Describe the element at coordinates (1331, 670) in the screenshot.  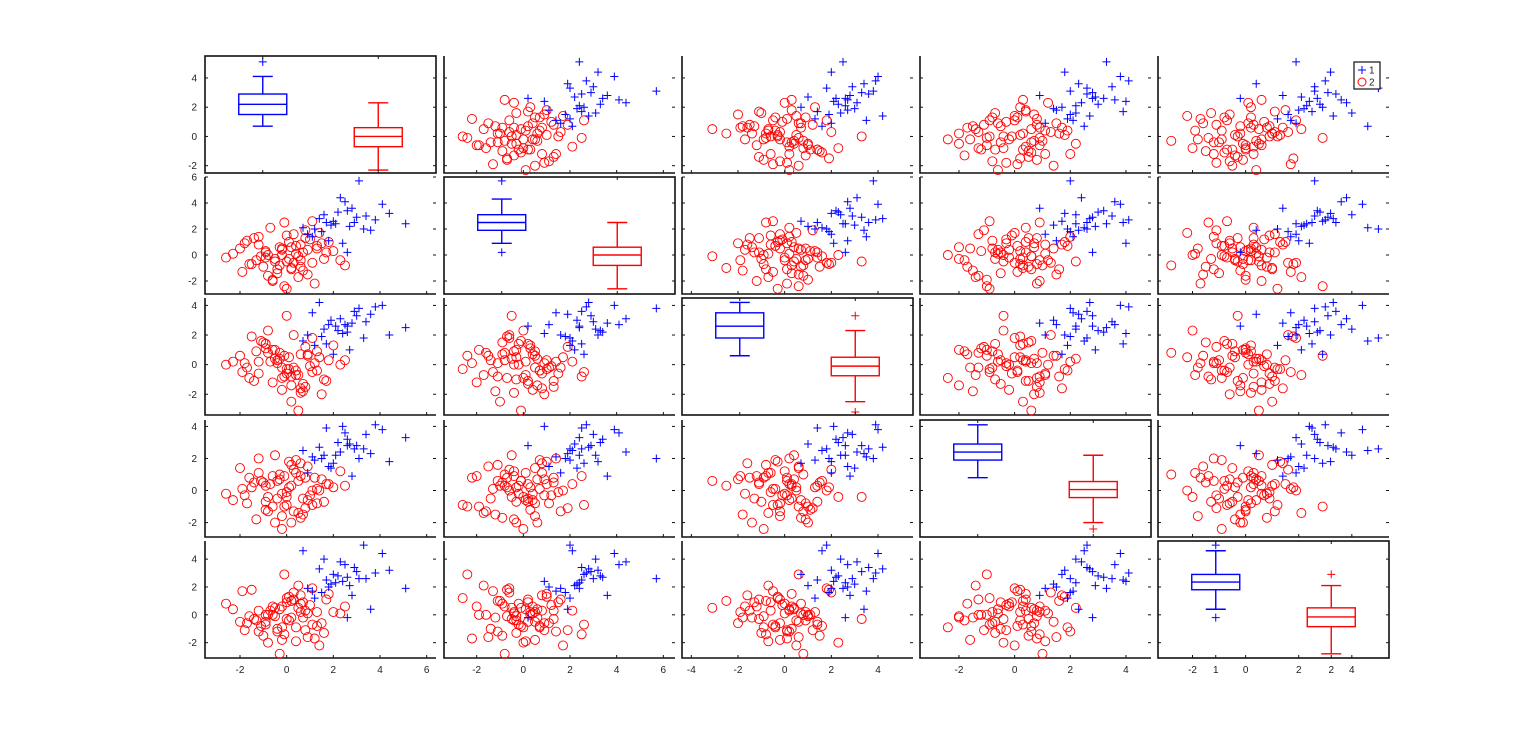
I see `boxplot-group-label: 2` at that location.